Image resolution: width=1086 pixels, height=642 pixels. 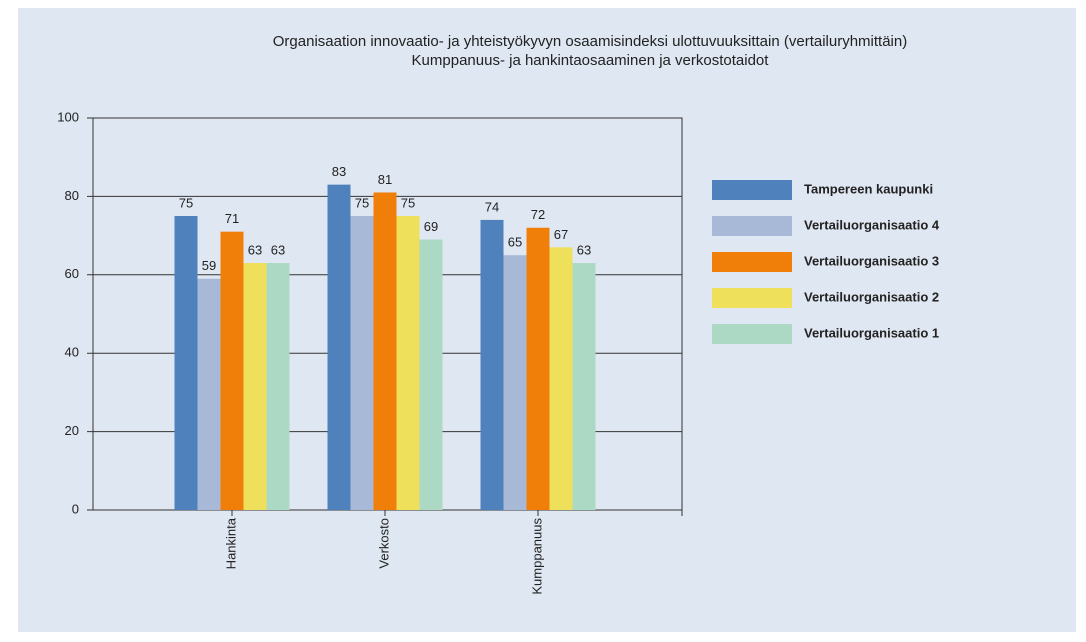 What do you see at coordinates (871, 260) in the screenshot?
I see `legend-label: Vertailuorganisaatio 3` at bounding box center [871, 260].